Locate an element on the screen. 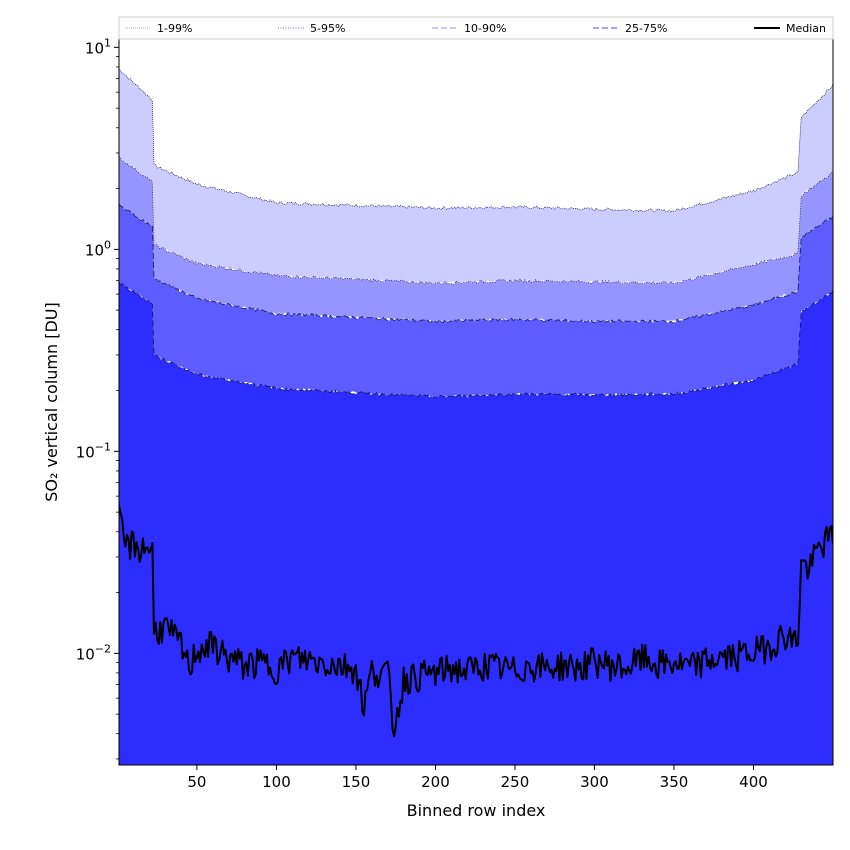  x-tick-label: 150 is located at coordinates (356, 782).